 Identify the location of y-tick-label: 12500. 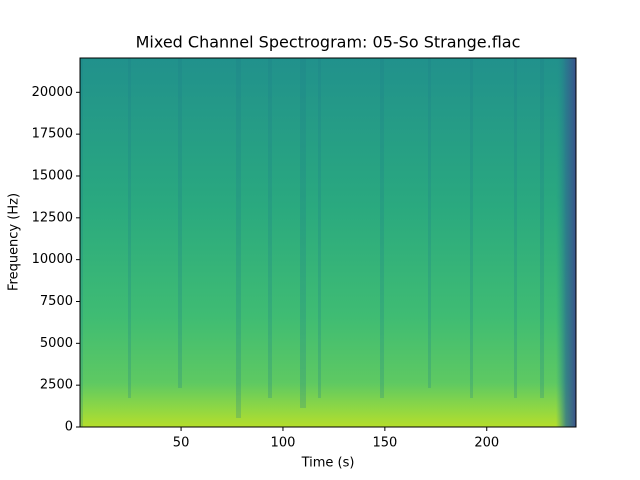
(52, 217).